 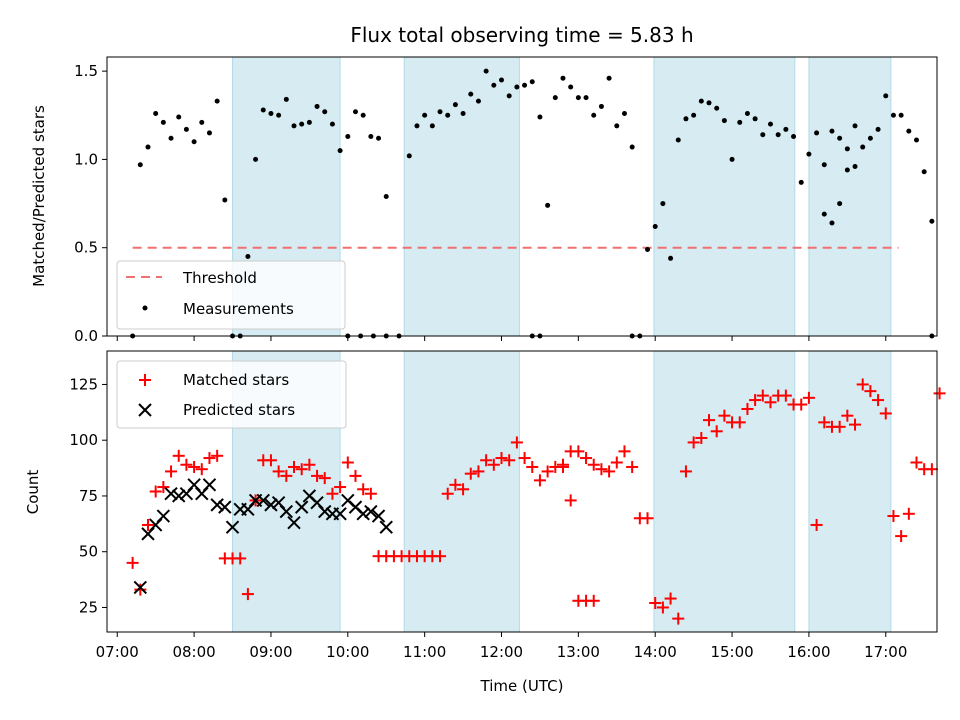 I want to click on y-tick-label: 100, so click(x=83, y=440).